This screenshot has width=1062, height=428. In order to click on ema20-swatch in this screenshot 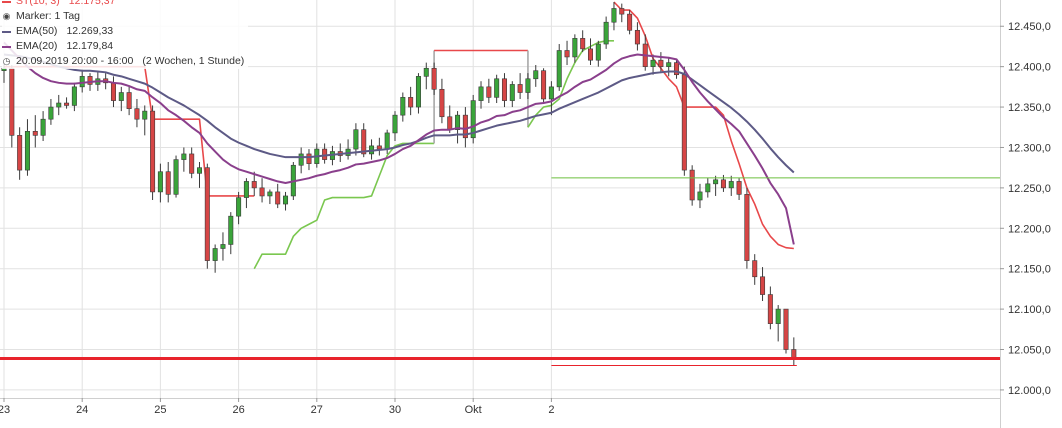, I will do `click(6, 46)`.